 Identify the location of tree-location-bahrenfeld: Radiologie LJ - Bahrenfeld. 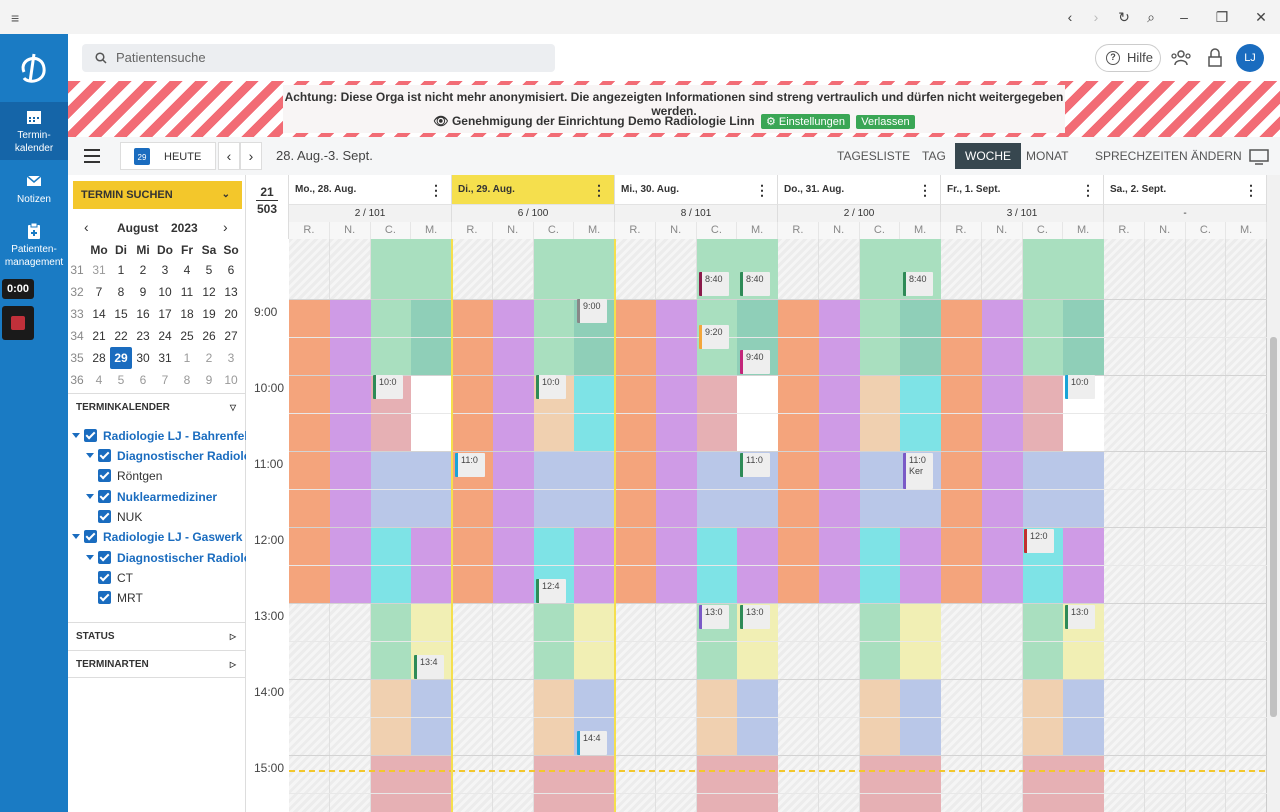
(159, 436).